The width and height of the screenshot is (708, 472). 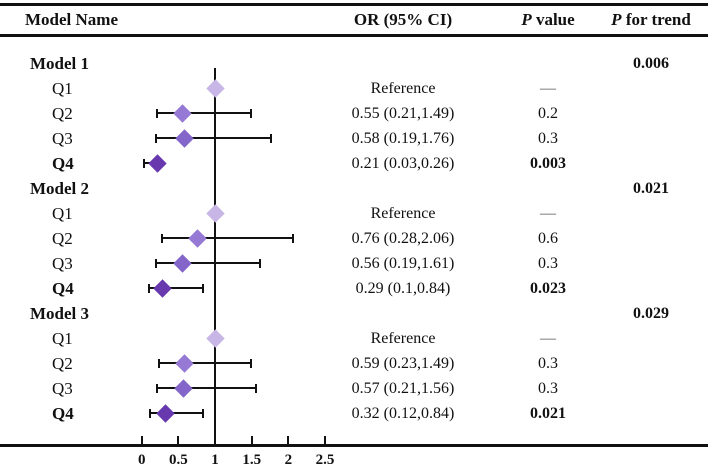 I want to click on or-ci-value: 0.55 (0.21,1.49), so click(x=403, y=113).